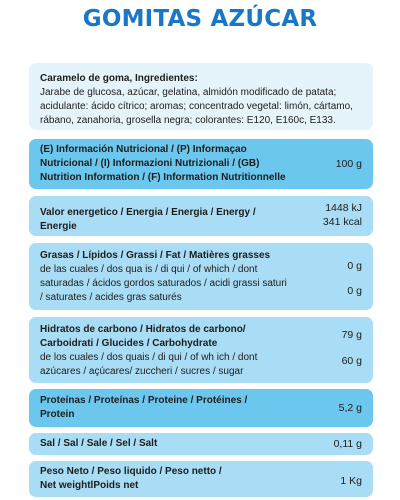 The width and height of the screenshot is (400, 500). I want to click on salt-label: Sal / Sal / Sale / Sel / Salt, so click(99, 443).